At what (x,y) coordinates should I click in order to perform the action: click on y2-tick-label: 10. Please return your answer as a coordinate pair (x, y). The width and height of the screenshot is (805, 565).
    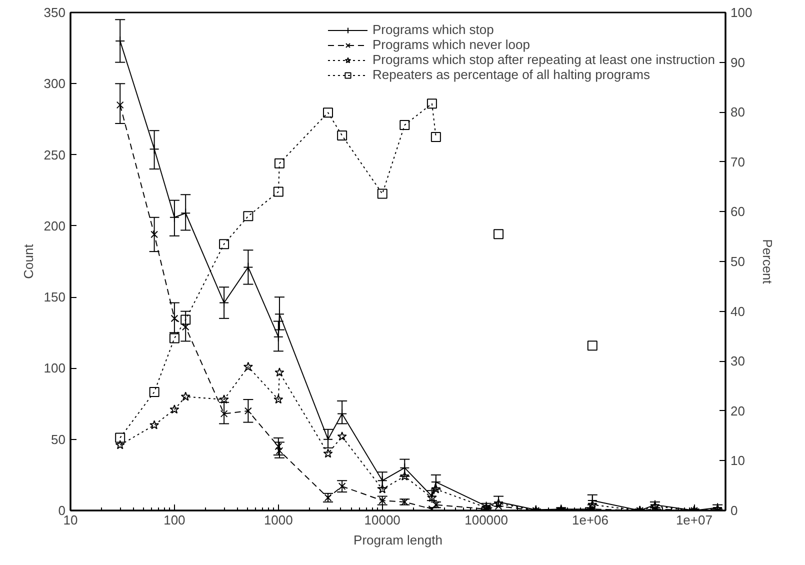
    Looking at the image, I should click on (737, 460).